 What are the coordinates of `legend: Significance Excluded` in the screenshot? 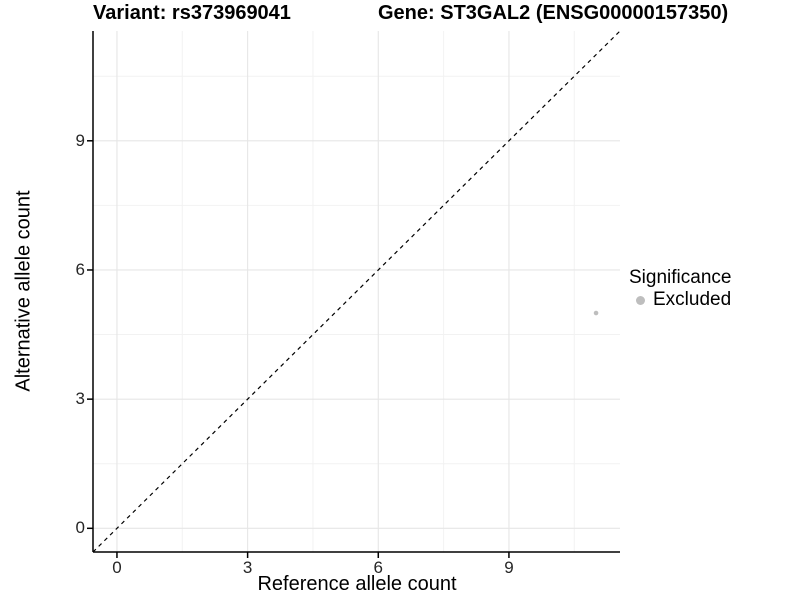 It's located at (680, 289).